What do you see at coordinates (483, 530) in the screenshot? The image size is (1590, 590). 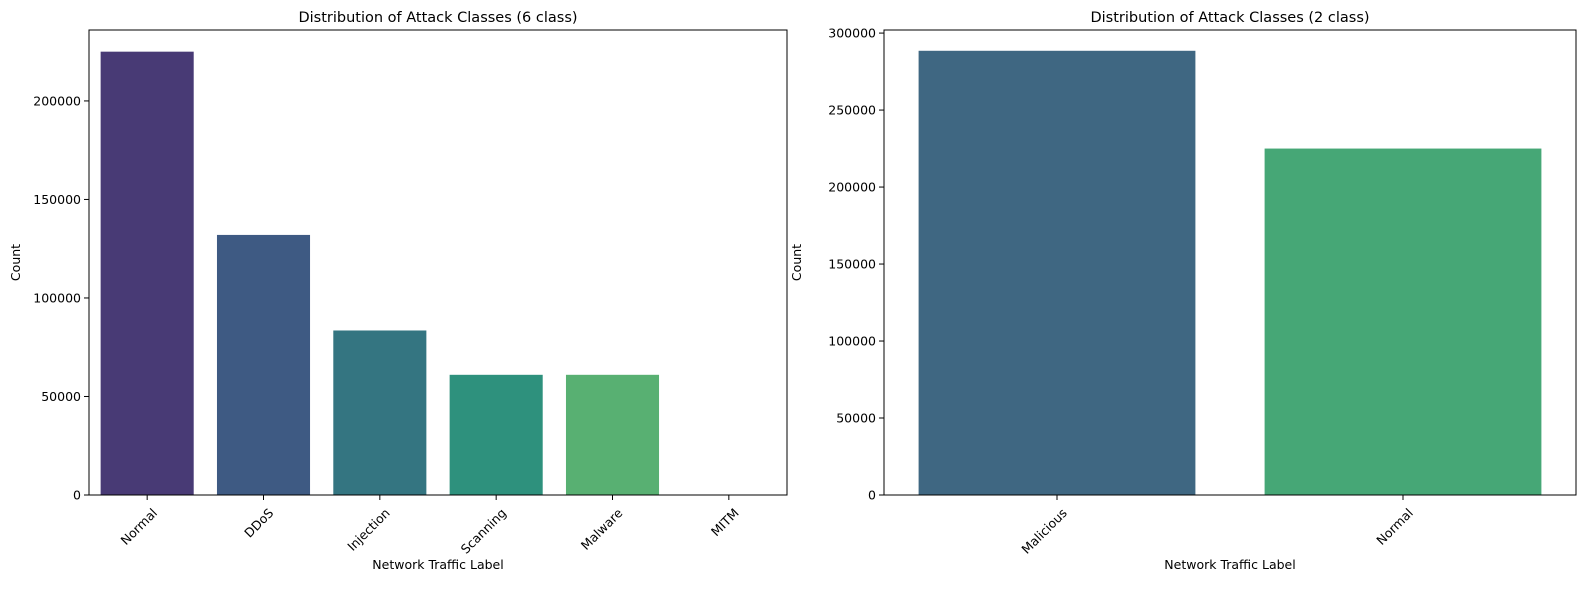 I see `x-tick-label-scanning: Scanning` at bounding box center [483, 530].